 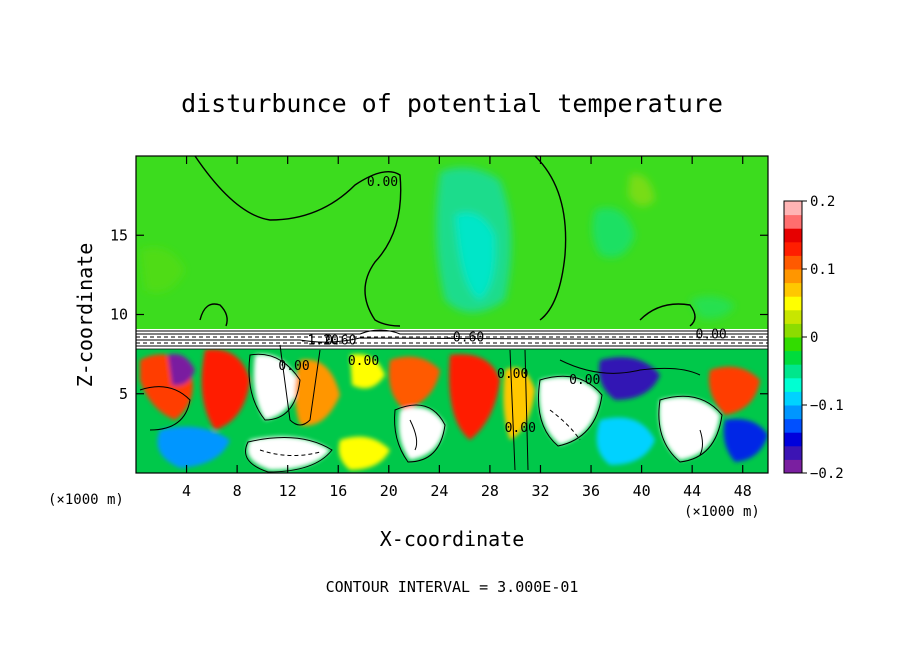 What do you see at coordinates (319, 341) in the screenshot?
I see `contour-label-1: -1.20` at bounding box center [319, 341].